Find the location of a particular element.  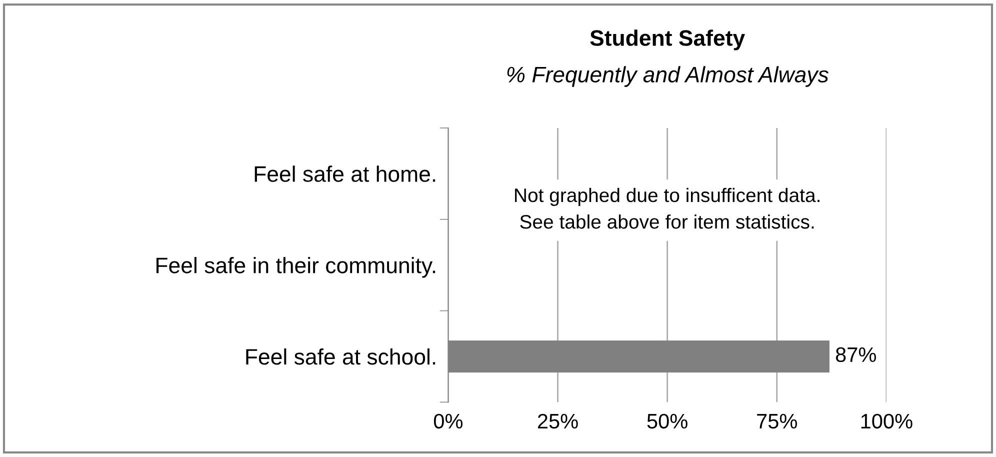

y-tick-label: Feel safe at school. is located at coordinates (341, 356).